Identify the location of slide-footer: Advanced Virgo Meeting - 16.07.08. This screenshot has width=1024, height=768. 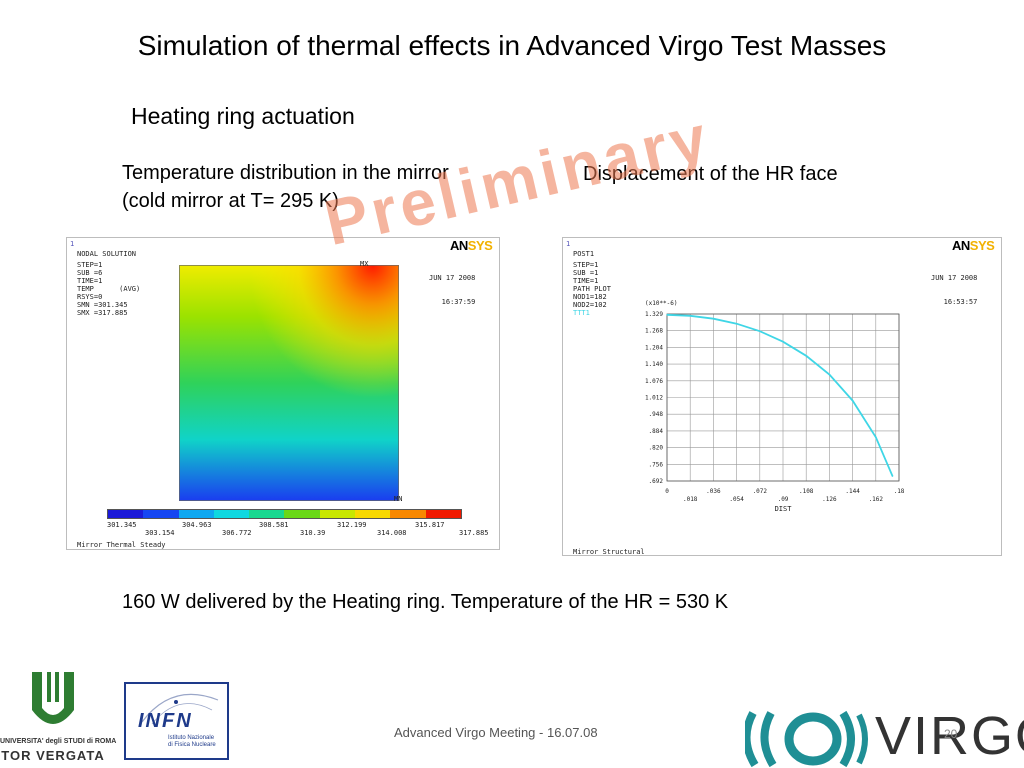
(496, 732).